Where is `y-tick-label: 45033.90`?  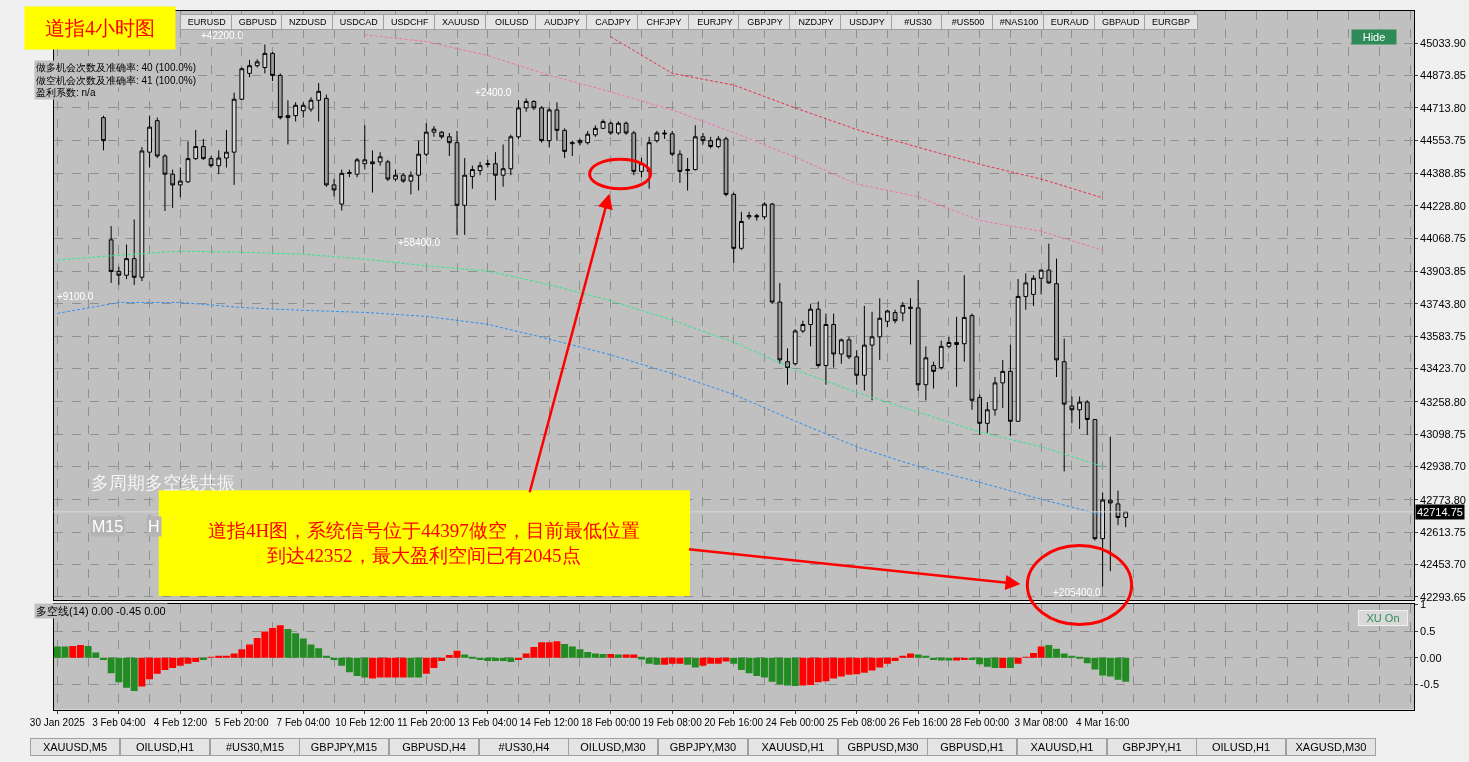
y-tick-label: 45033.90 is located at coordinates (1443, 43).